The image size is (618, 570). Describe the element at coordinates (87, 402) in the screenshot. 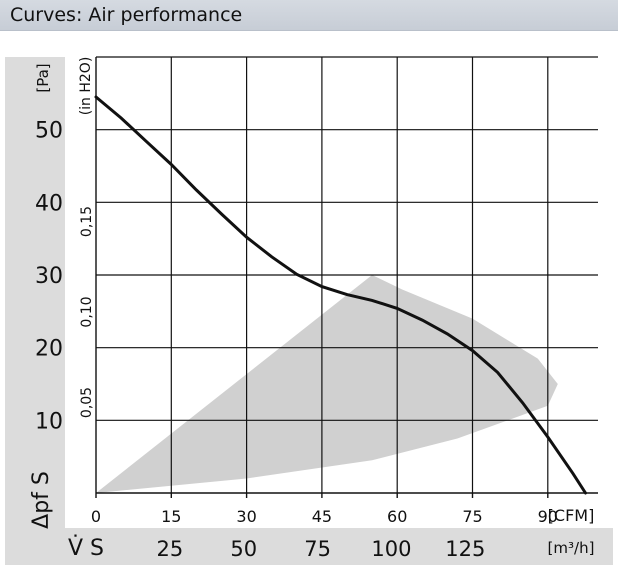

I see `y-tick-inh2o-0,05: 0,05` at that location.